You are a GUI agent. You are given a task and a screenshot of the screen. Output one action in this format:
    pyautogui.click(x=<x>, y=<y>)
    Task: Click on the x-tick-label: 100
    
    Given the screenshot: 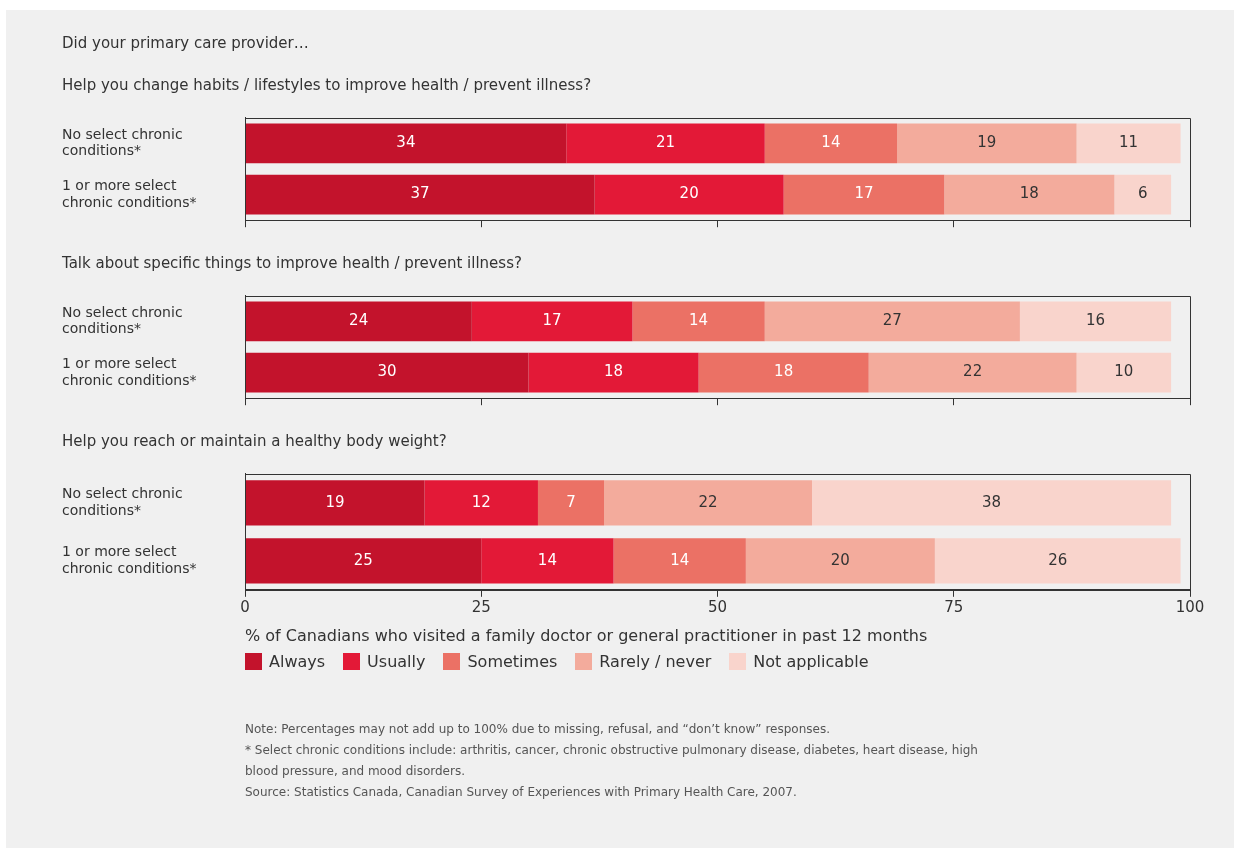 What is the action you would take?
    pyautogui.click(x=1190, y=606)
    